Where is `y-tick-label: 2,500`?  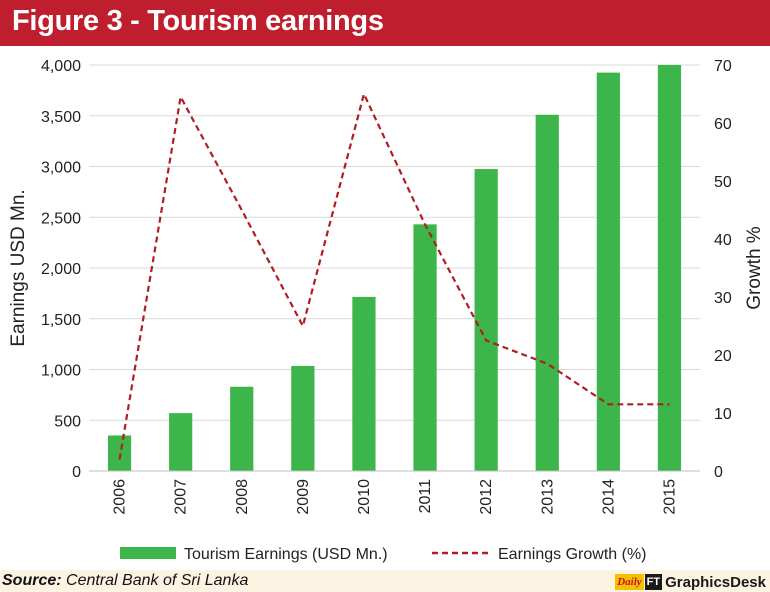
y-tick-label: 2,500 is located at coordinates (61, 218).